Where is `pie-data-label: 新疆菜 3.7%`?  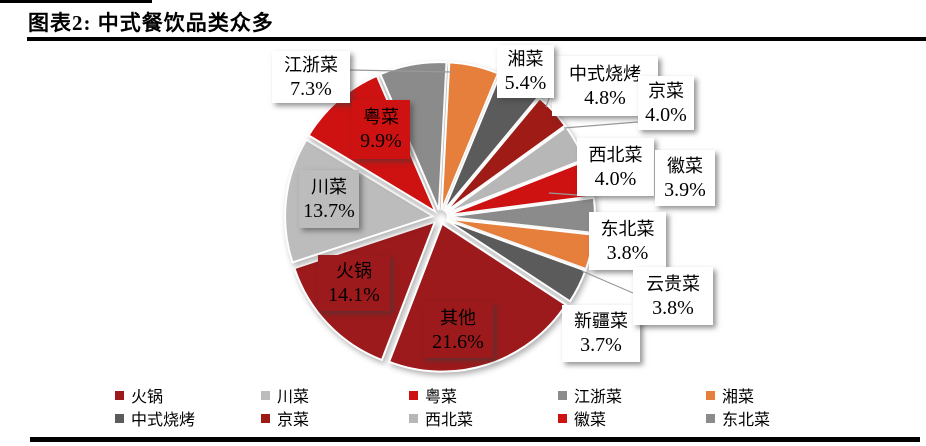
pie-data-label: 新疆菜 3.7% is located at coordinates (601, 333).